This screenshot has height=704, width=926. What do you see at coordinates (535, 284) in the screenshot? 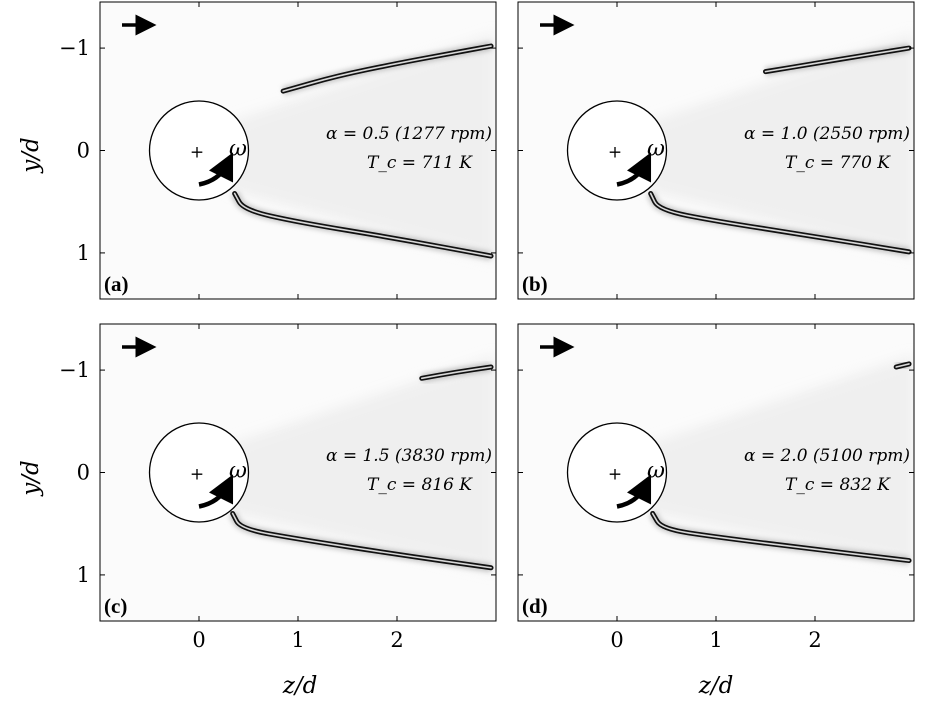
I see `panel-label: (b)` at bounding box center [535, 284].